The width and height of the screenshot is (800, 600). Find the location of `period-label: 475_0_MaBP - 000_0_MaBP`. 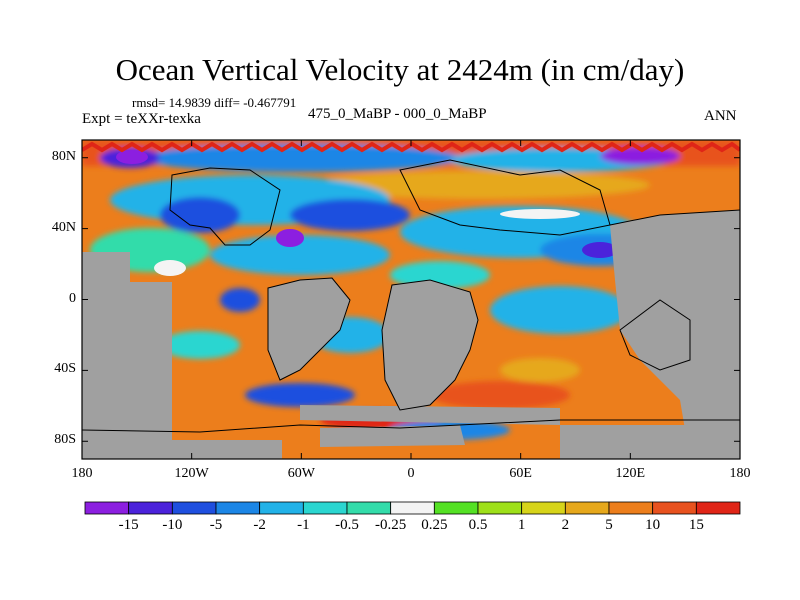

period-label: 475_0_MaBP - 000_0_MaBP is located at coordinates (397, 114).